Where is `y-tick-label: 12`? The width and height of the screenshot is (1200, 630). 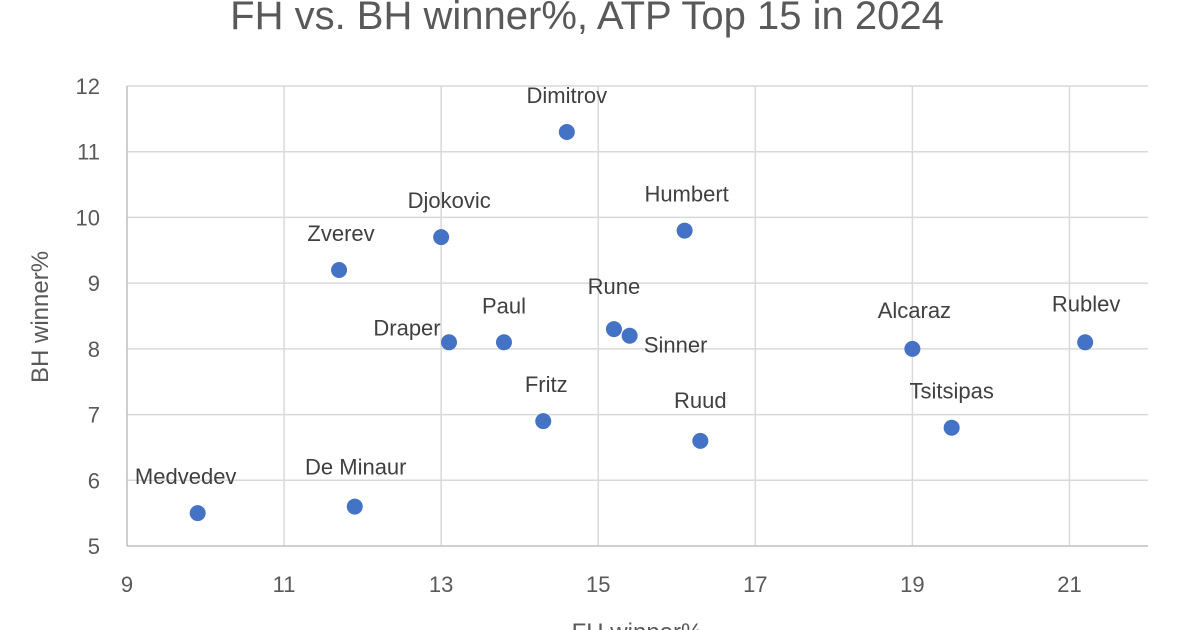 y-tick-label: 12 is located at coordinates (88, 86).